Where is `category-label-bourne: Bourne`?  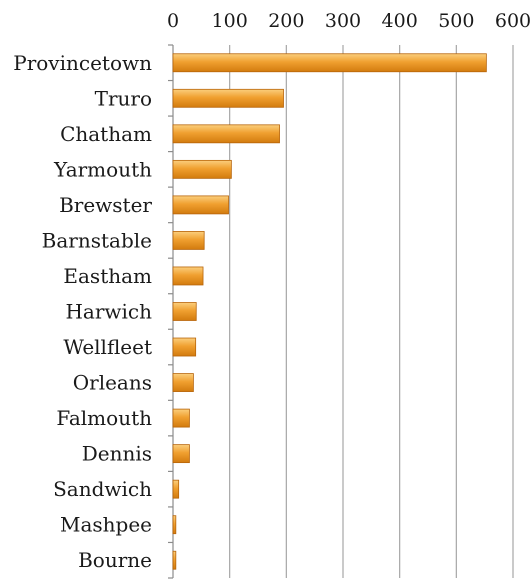
category-label-bourne: Bourne is located at coordinates (115, 560).